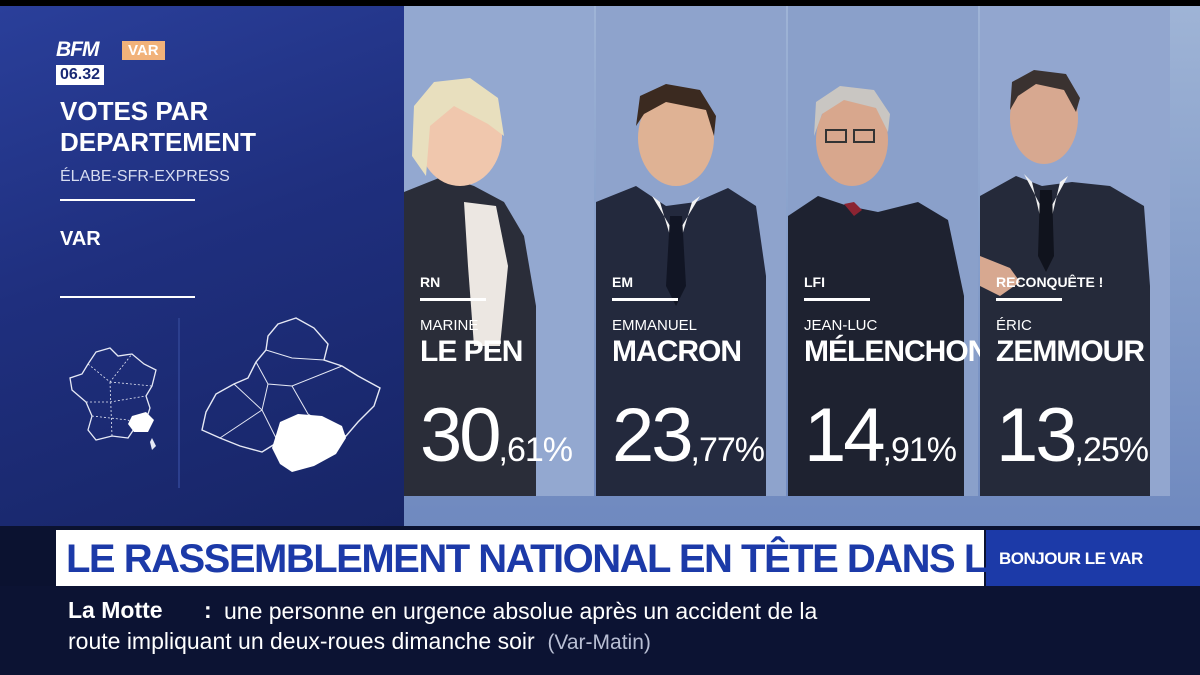 This screenshot has height=675, width=1200. I want to click on candidate-card: LFI JEAN-LUC MÉLENCHON 14,91%, so click(888, 251).